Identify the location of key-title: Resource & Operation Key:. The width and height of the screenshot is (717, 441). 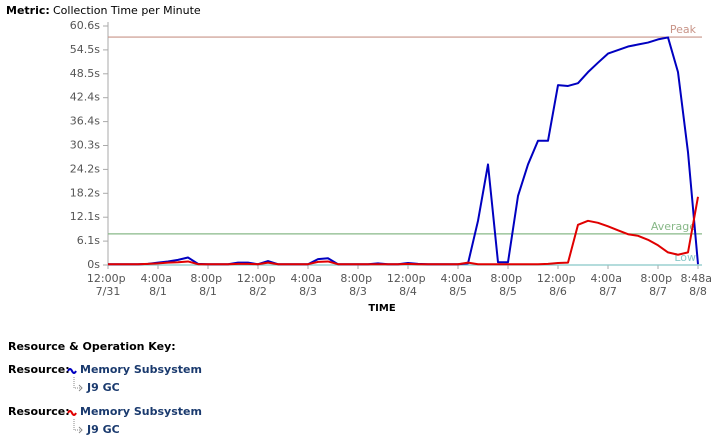
(92, 346).